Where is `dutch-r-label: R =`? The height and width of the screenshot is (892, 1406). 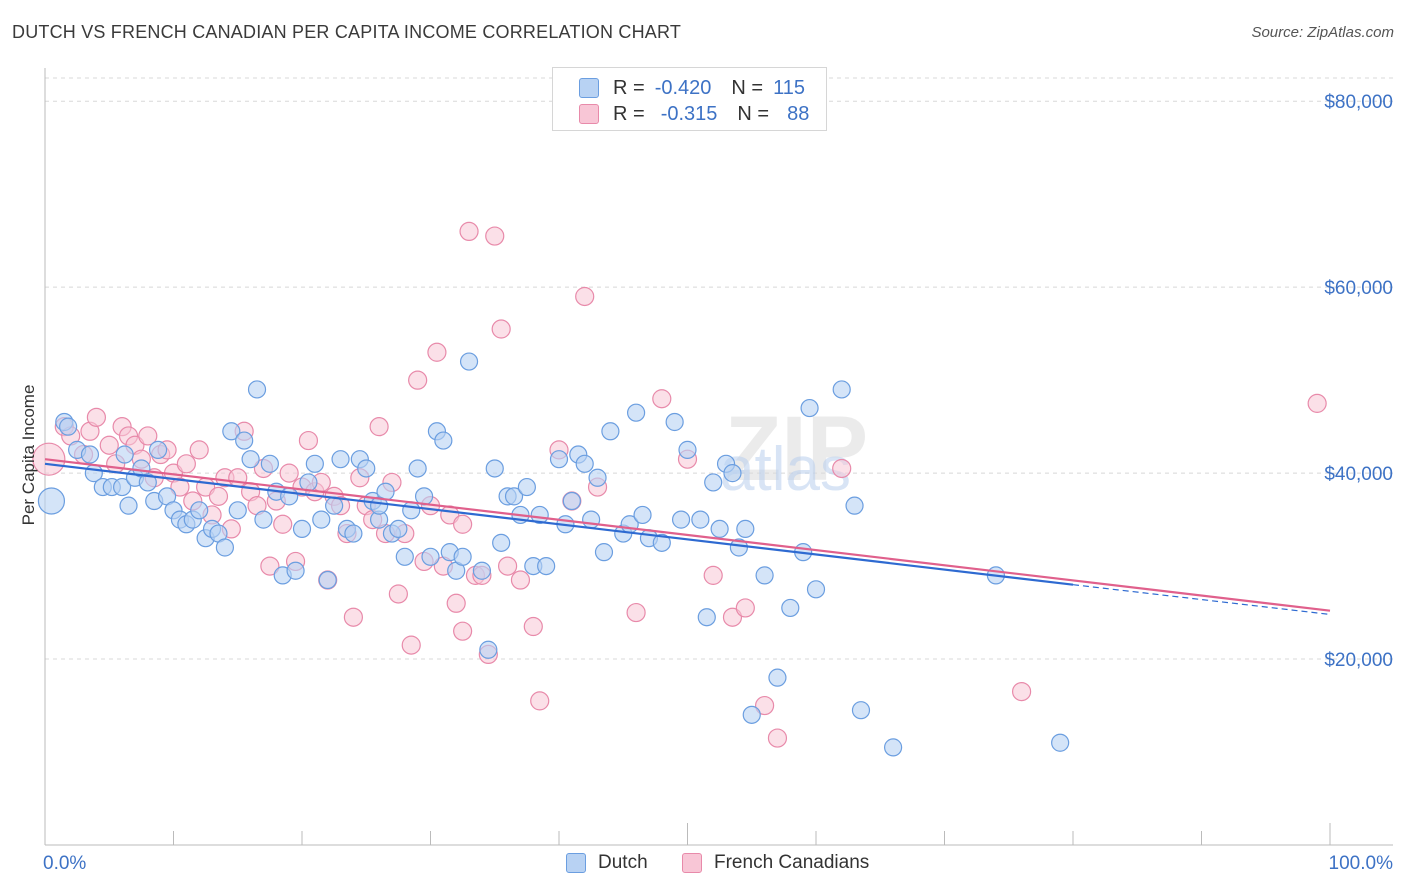 dutch-r-label: R = is located at coordinates (629, 87).